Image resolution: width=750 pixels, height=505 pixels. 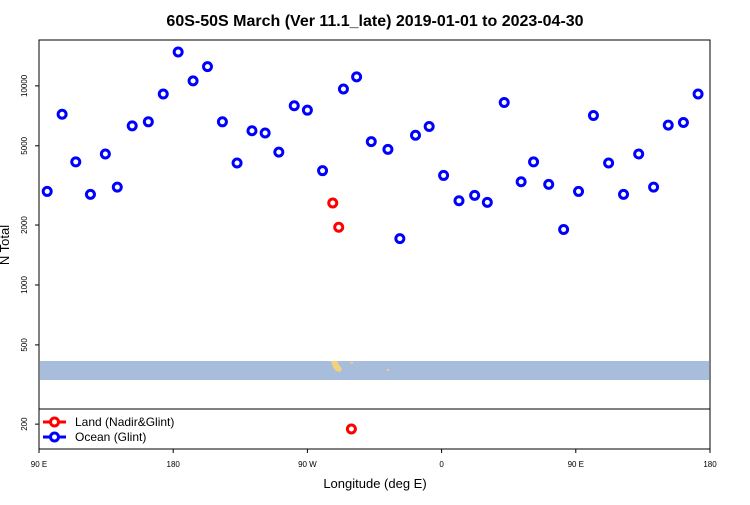 What do you see at coordinates (124, 422) in the screenshot?
I see `legend-land-label: Land (Nadir&Glint)` at bounding box center [124, 422].